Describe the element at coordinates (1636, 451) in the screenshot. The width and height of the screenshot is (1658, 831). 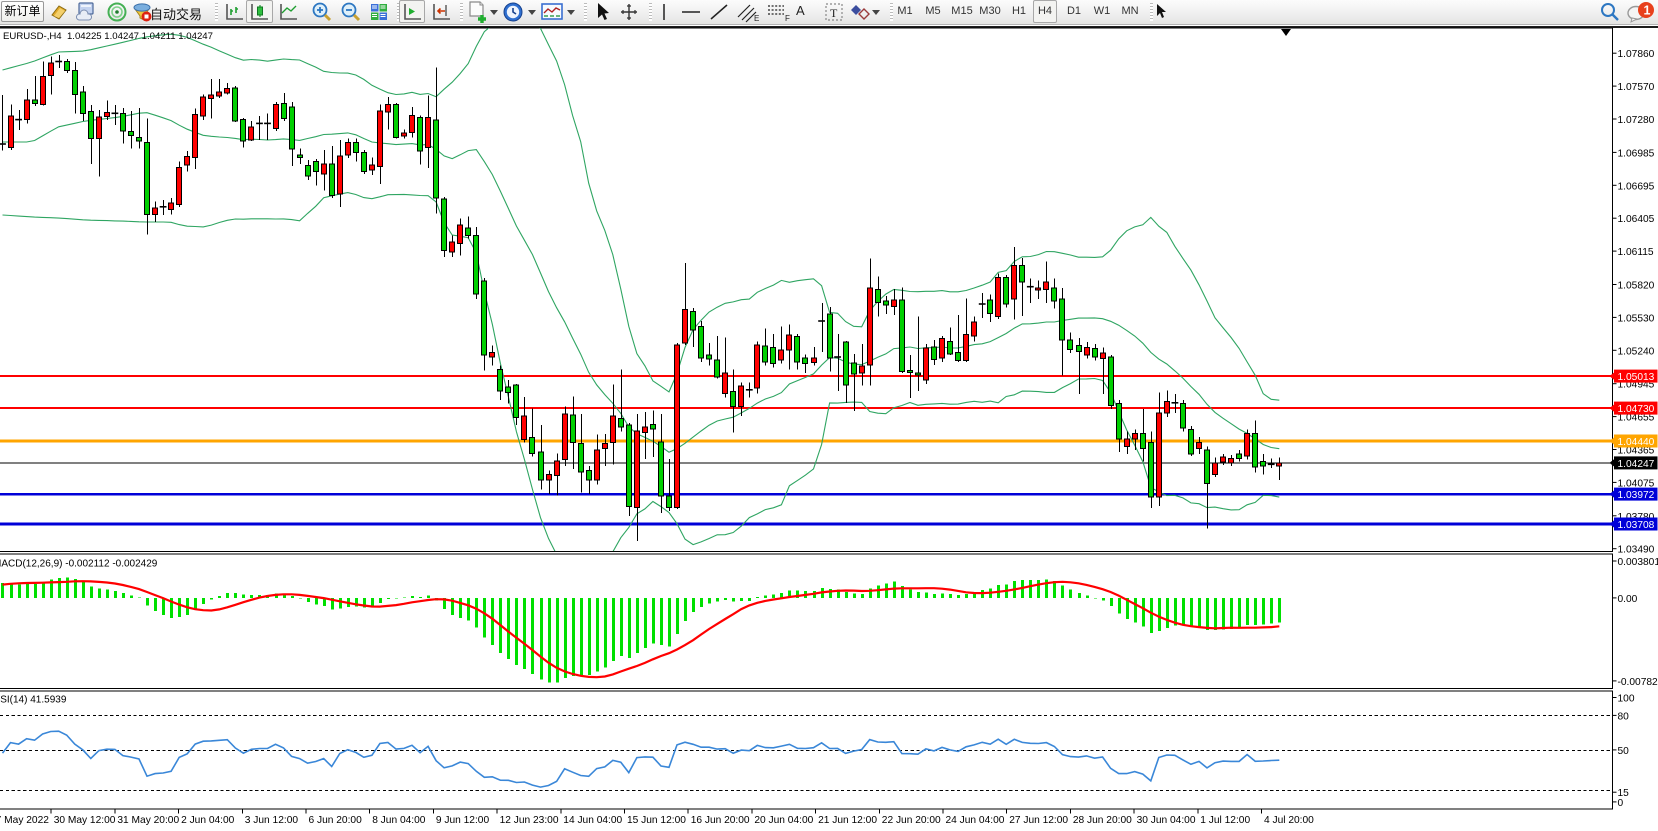
I see `svg-text: 1.04365` at that location.